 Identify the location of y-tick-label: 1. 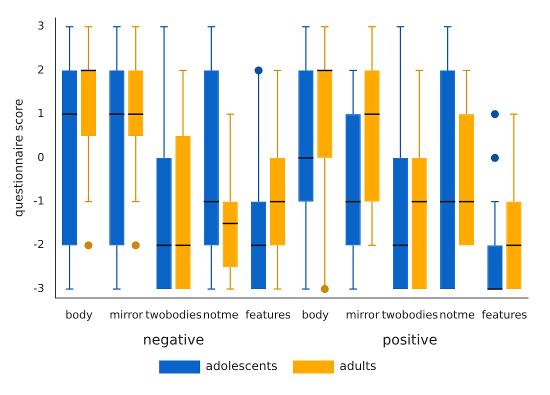
(40, 113).